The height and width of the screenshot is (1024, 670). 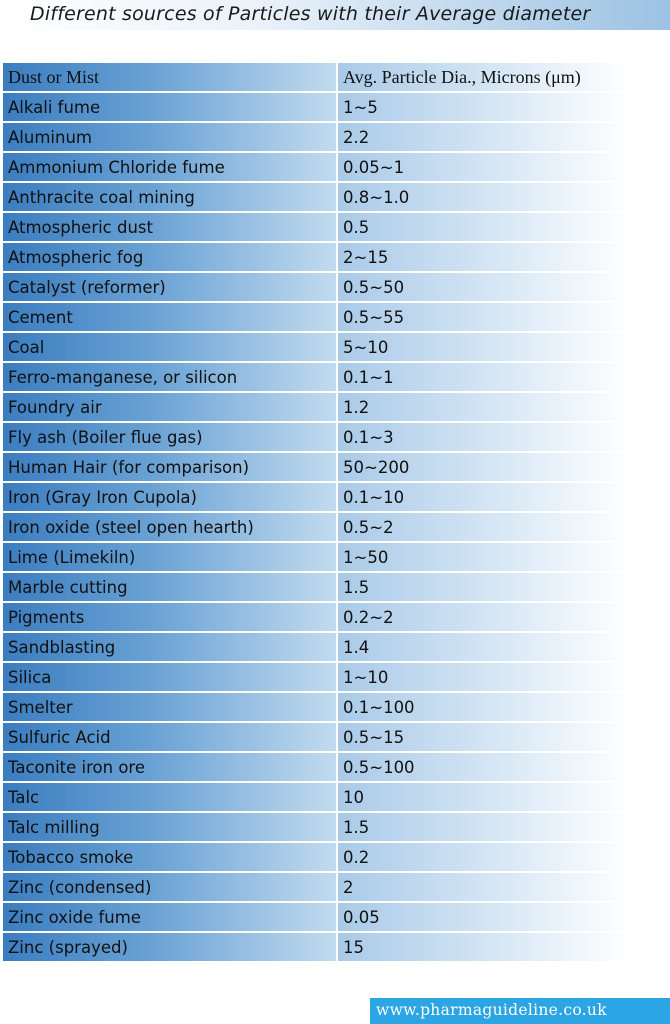 I want to click on table-row: Coal 5~10, so click(x=317, y=347).